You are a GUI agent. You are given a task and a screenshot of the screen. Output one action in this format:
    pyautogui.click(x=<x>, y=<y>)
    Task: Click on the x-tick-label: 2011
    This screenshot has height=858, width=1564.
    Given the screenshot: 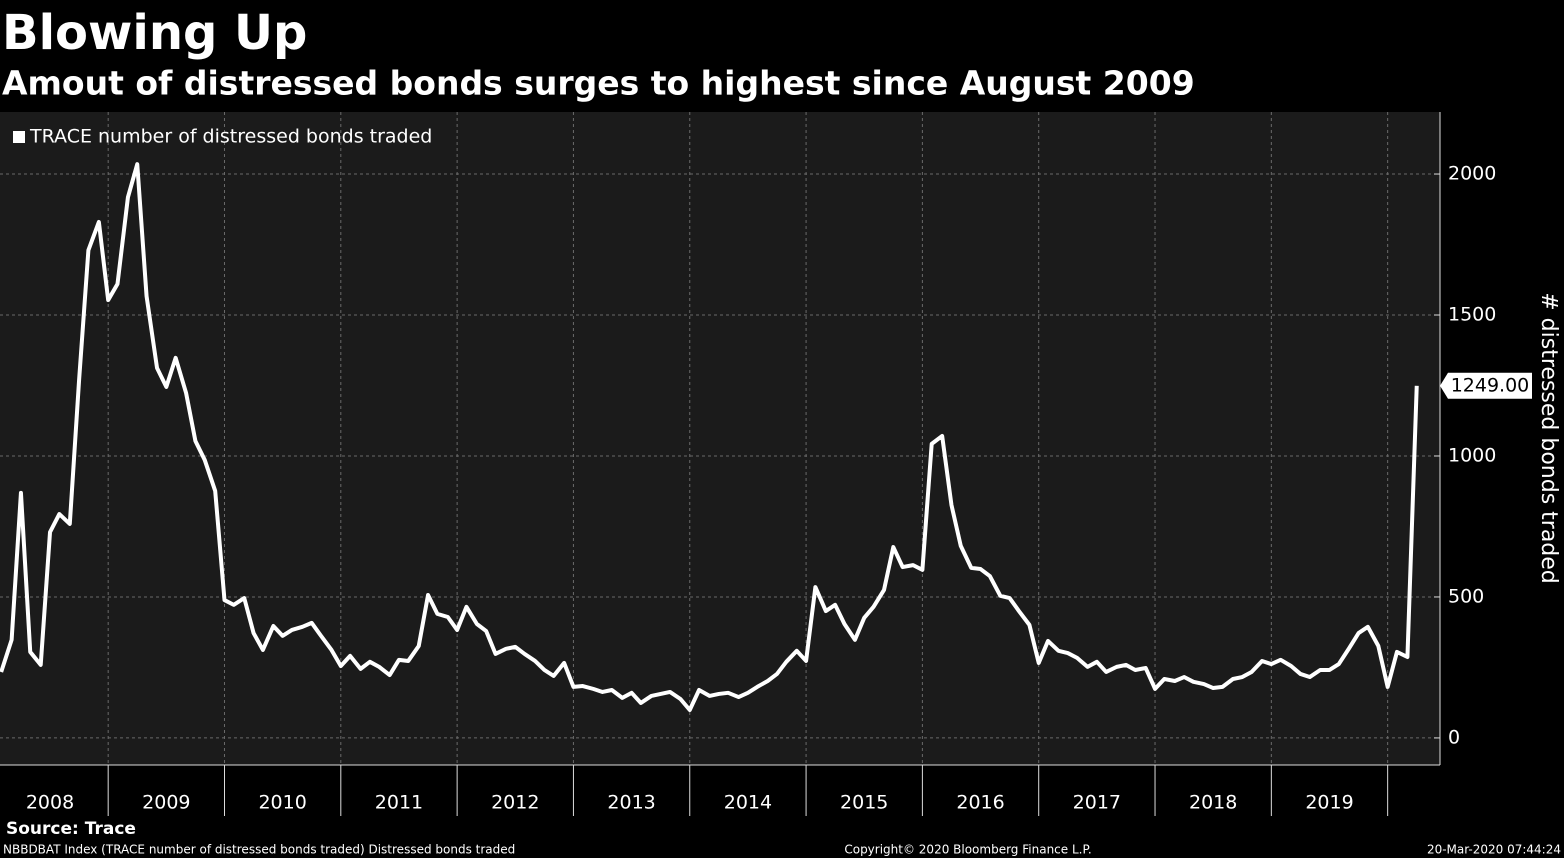 What is the action you would take?
    pyautogui.click(x=399, y=803)
    